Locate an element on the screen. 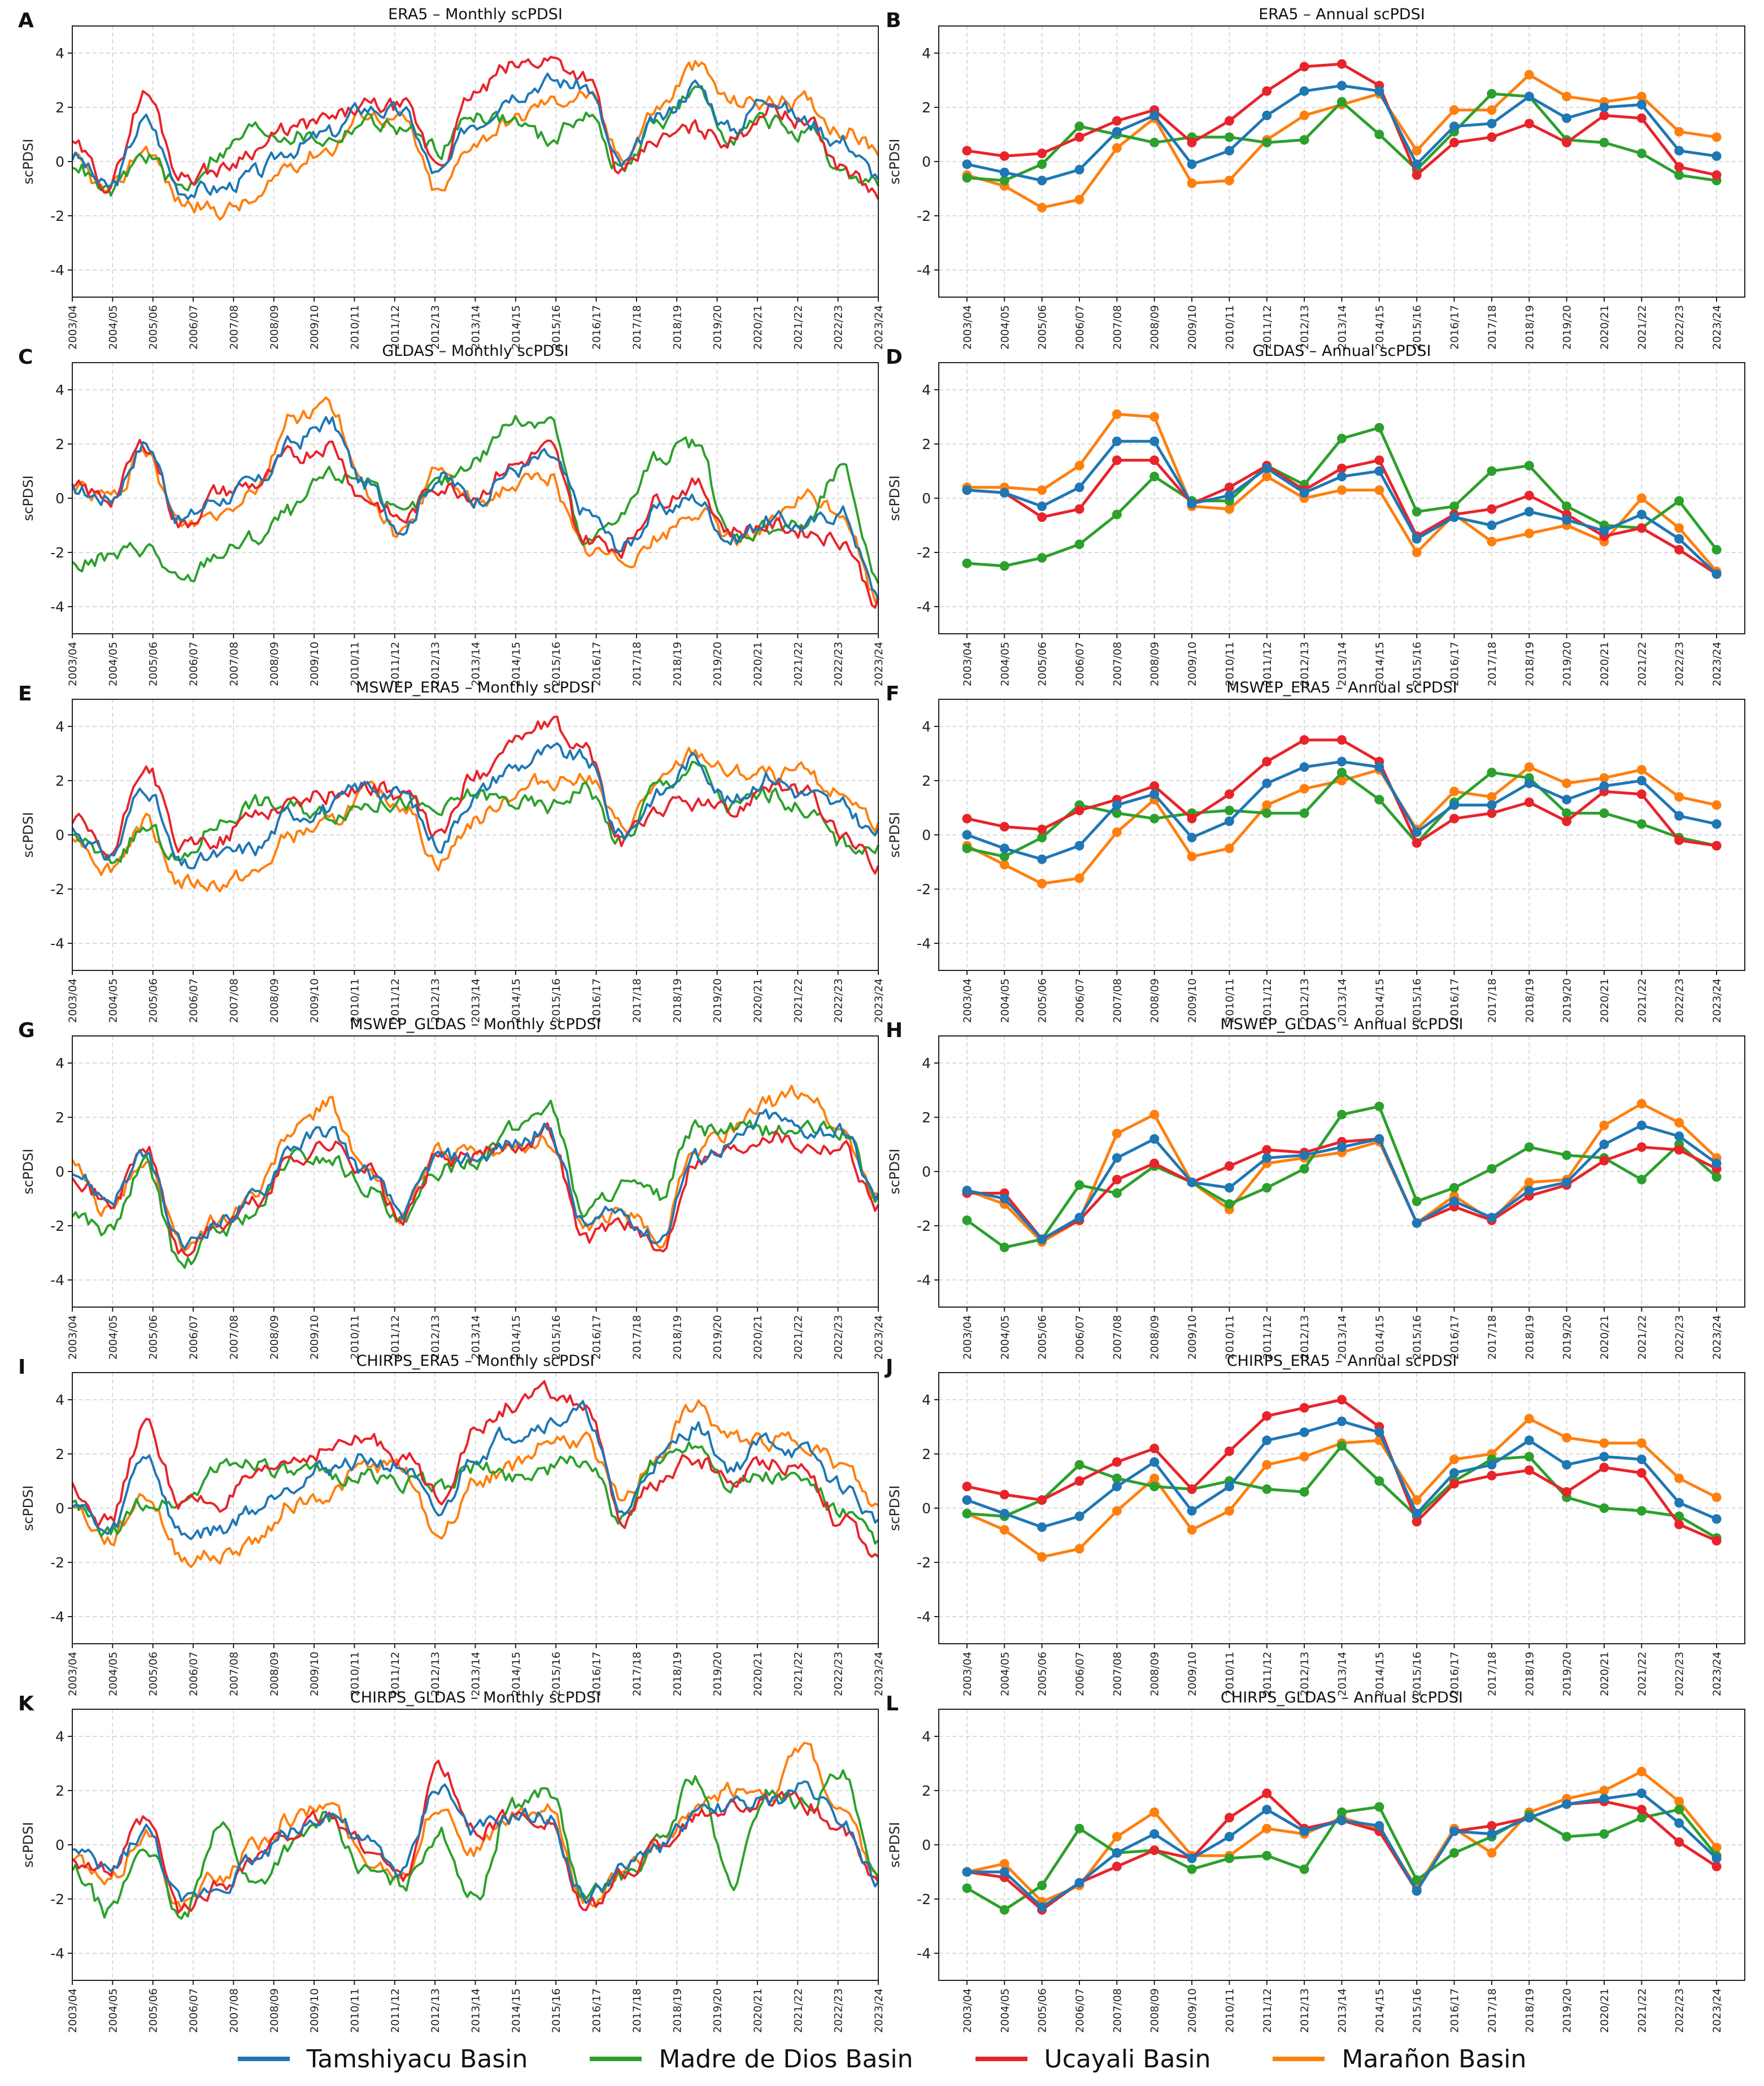 The image size is (1764, 2086). xtick-label-d-20: 2023/24 is located at coordinates (1717, 664).